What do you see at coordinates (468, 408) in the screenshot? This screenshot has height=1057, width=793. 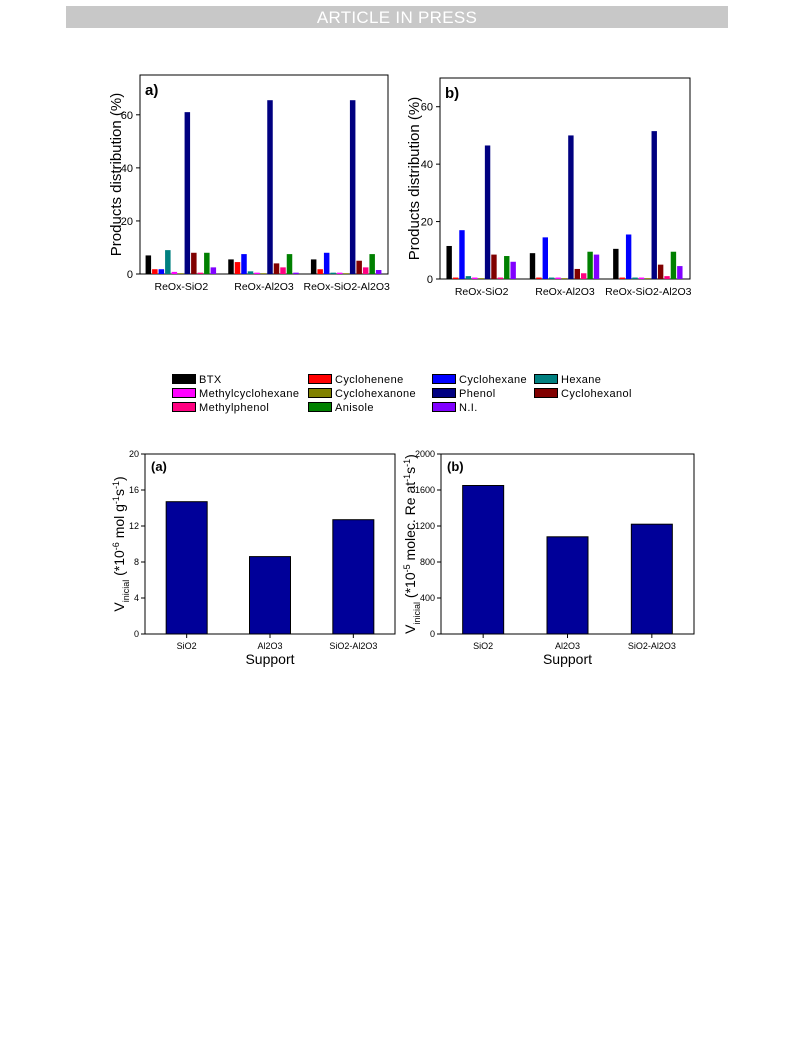 I see `legend-label: N.I.` at bounding box center [468, 408].